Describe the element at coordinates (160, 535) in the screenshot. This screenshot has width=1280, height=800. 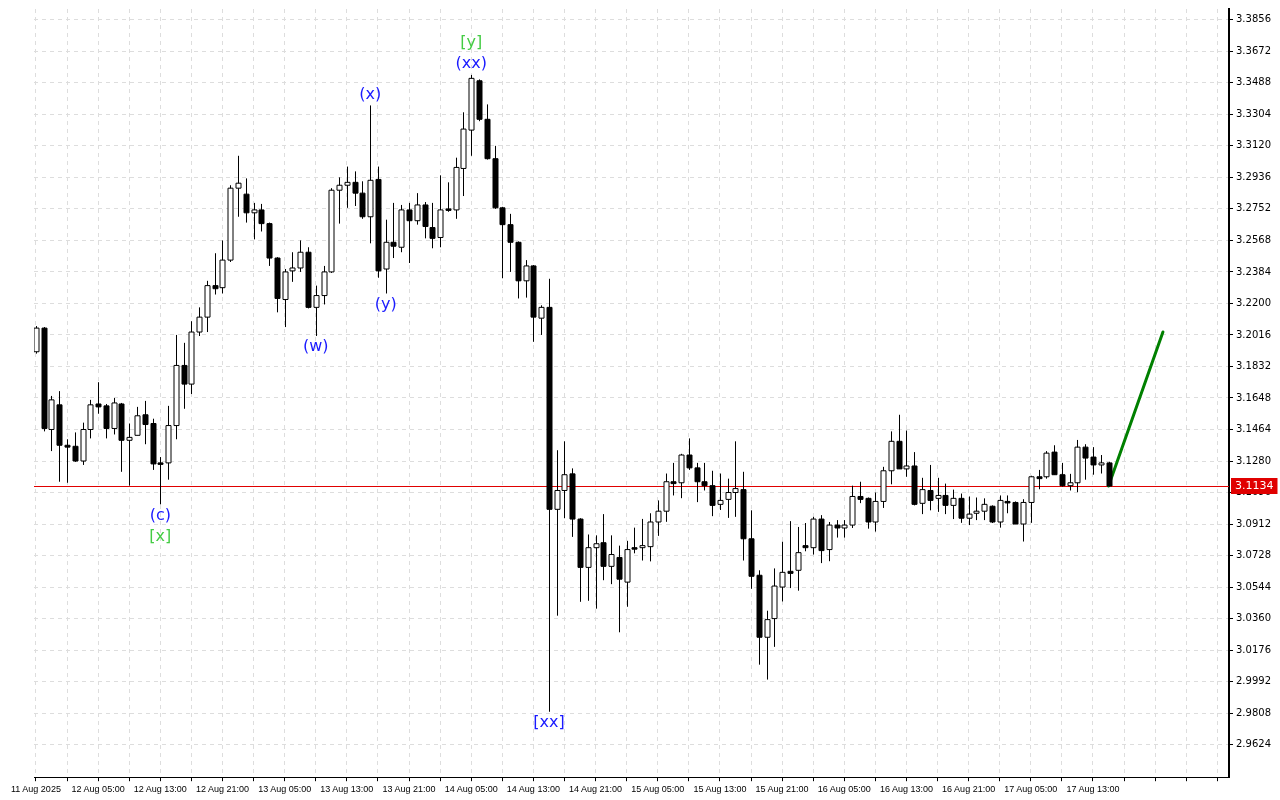
I see `annotation: [x]` at that location.